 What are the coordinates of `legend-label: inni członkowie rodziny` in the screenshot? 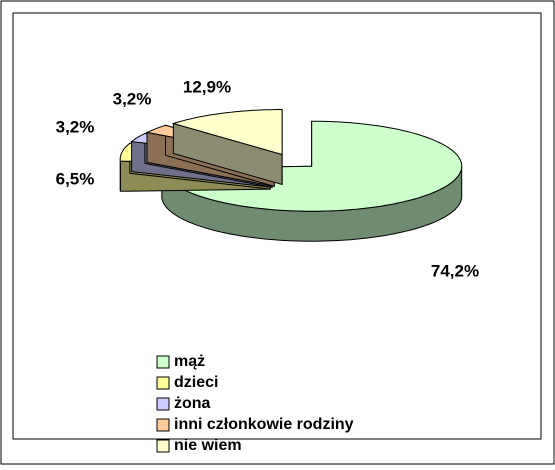 It's located at (264, 424).